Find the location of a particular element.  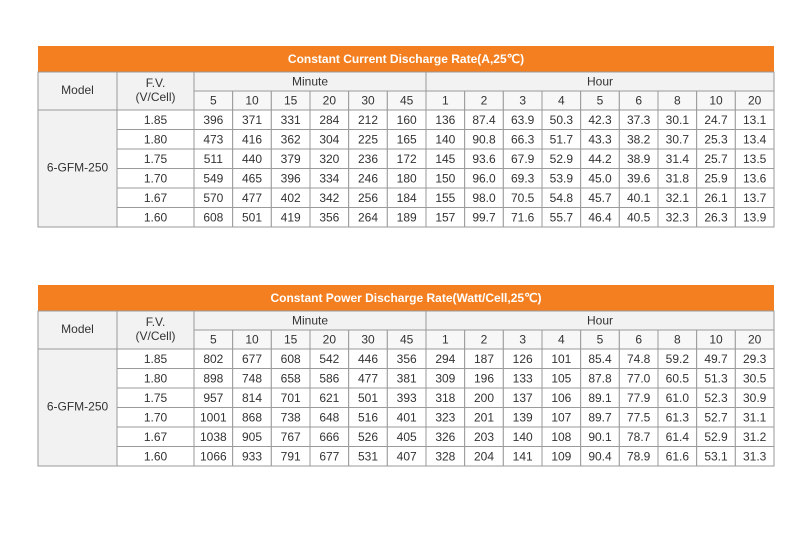

rate-value: 309 is located at coordinates (445, 378).